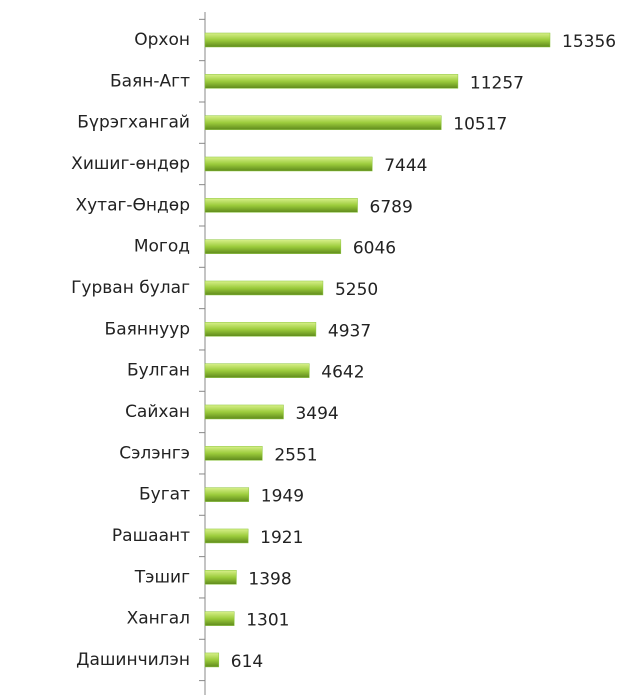 The height and width of the screenshot is (695, 644). I want to click on value-label: 7444, so click(405, 166).